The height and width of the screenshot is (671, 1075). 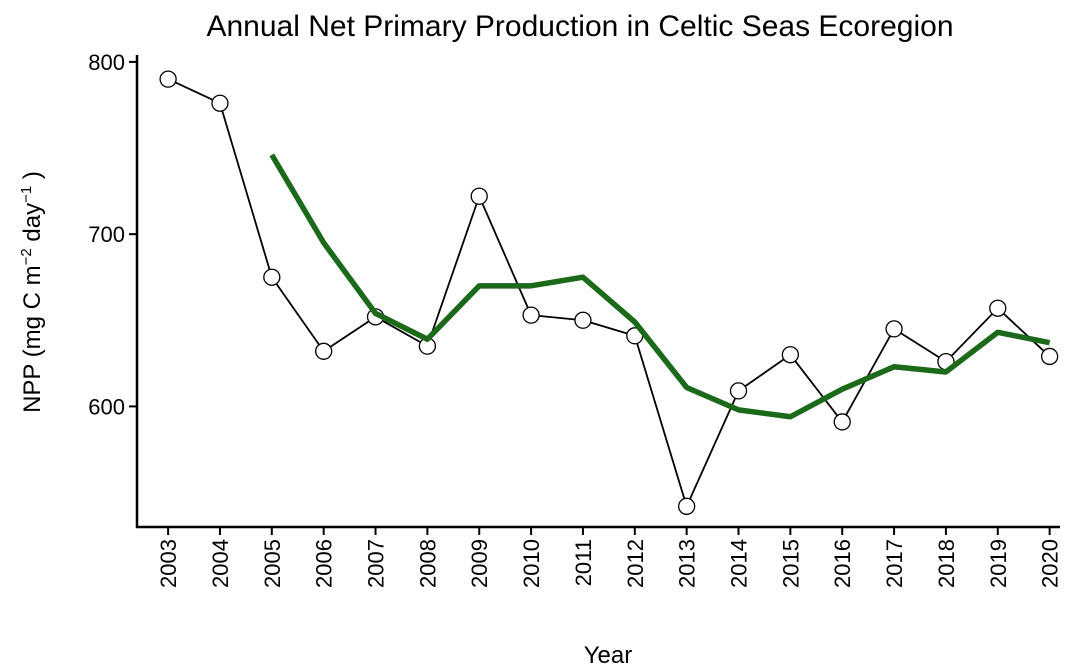 I want to click on x-tick-label: 2019, so click(x=998, y=563).